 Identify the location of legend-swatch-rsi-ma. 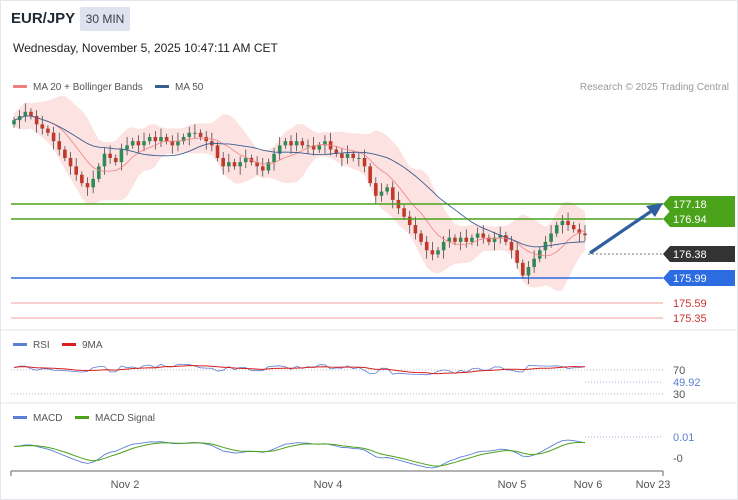
(69, 344).